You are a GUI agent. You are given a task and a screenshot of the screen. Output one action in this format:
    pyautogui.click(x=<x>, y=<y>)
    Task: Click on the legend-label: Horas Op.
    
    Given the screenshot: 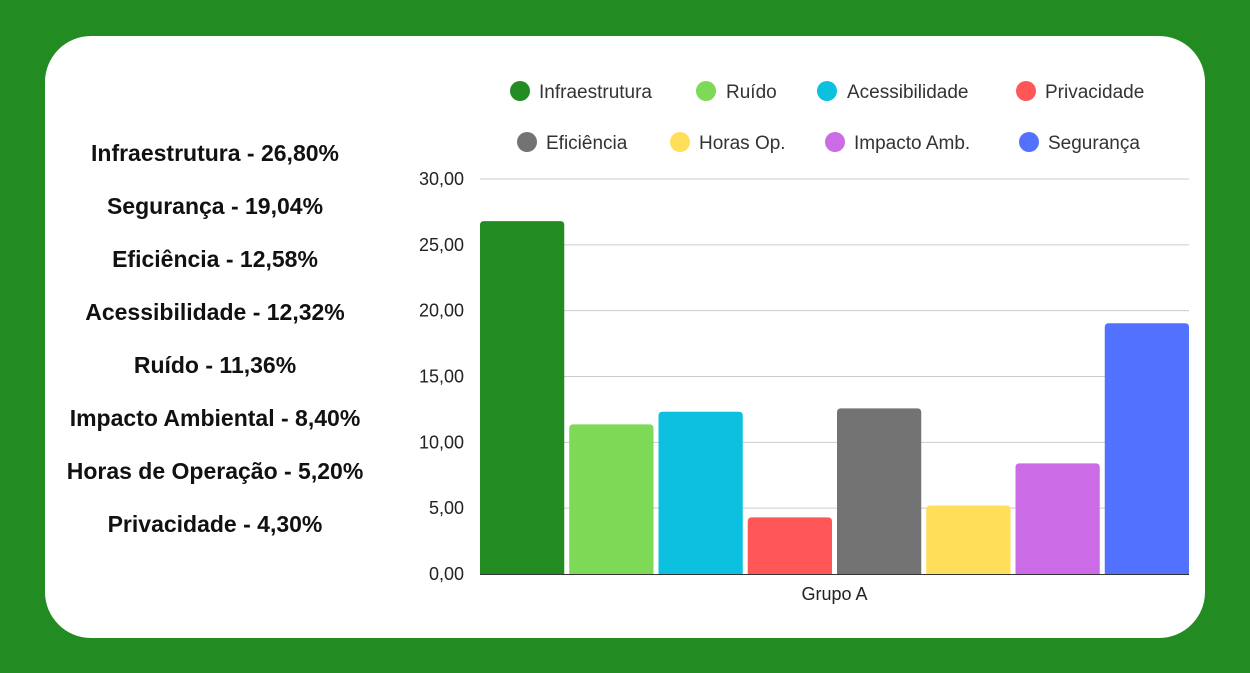 What is the action you would take?
    pyautogui.click(x=742, y=143)
    